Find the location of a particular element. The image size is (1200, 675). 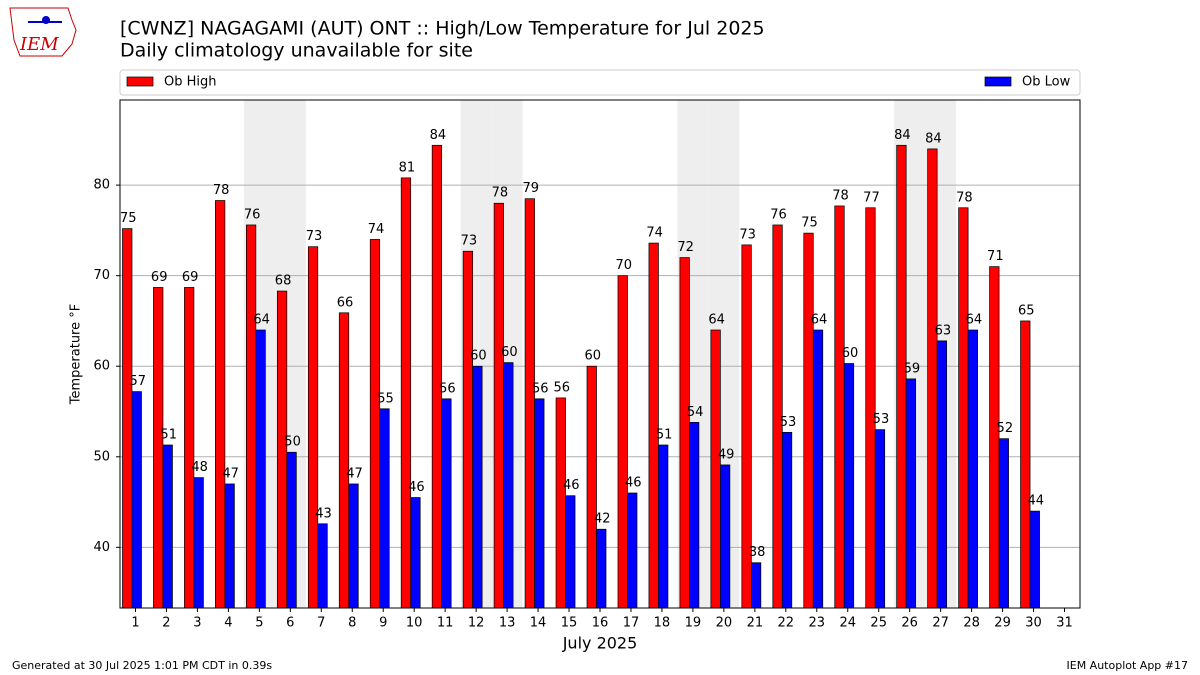

y-tick-label: 40 is located at coordinates (101, 547).